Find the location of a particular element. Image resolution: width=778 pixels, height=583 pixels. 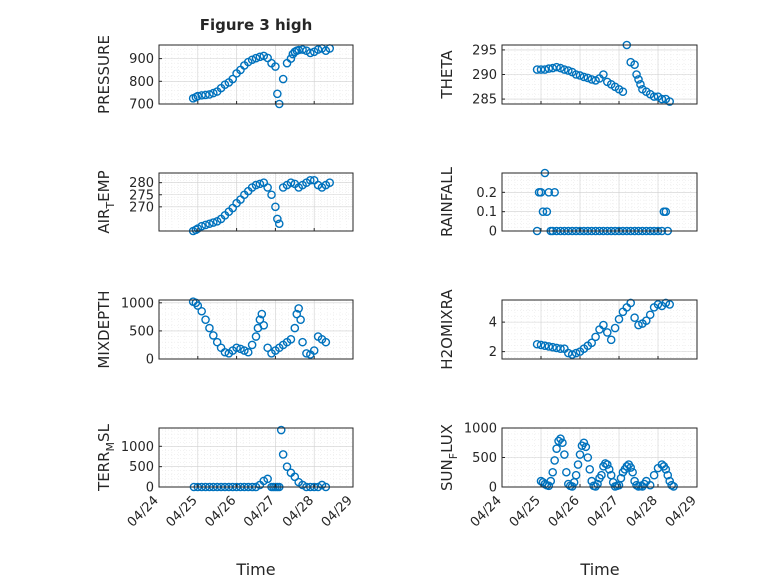

axes-pressure: 700 800 900 PRESSURE is located at coordinates (224, 74).